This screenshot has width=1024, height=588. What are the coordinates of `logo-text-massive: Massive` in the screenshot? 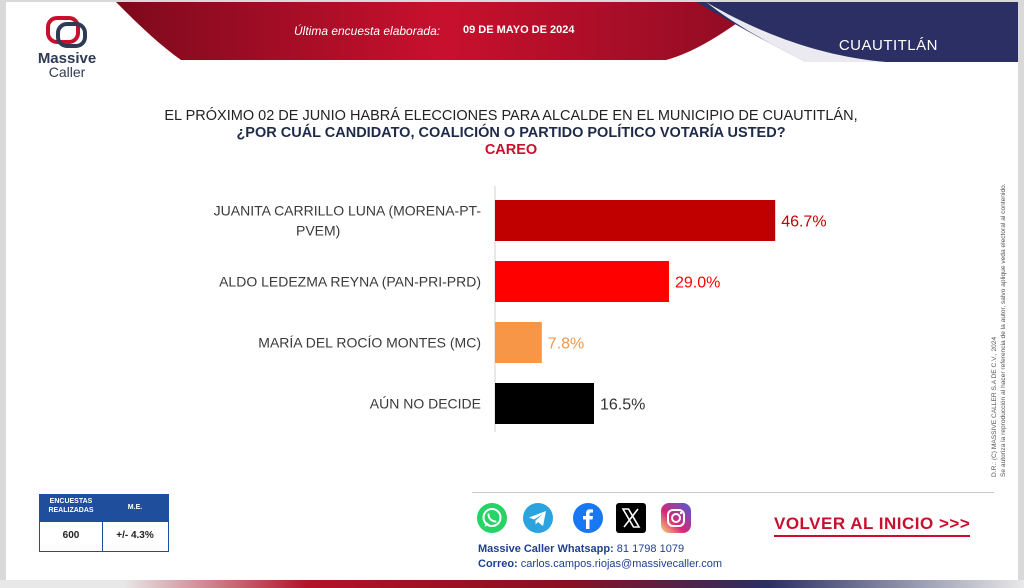 It's located at (67, 58).